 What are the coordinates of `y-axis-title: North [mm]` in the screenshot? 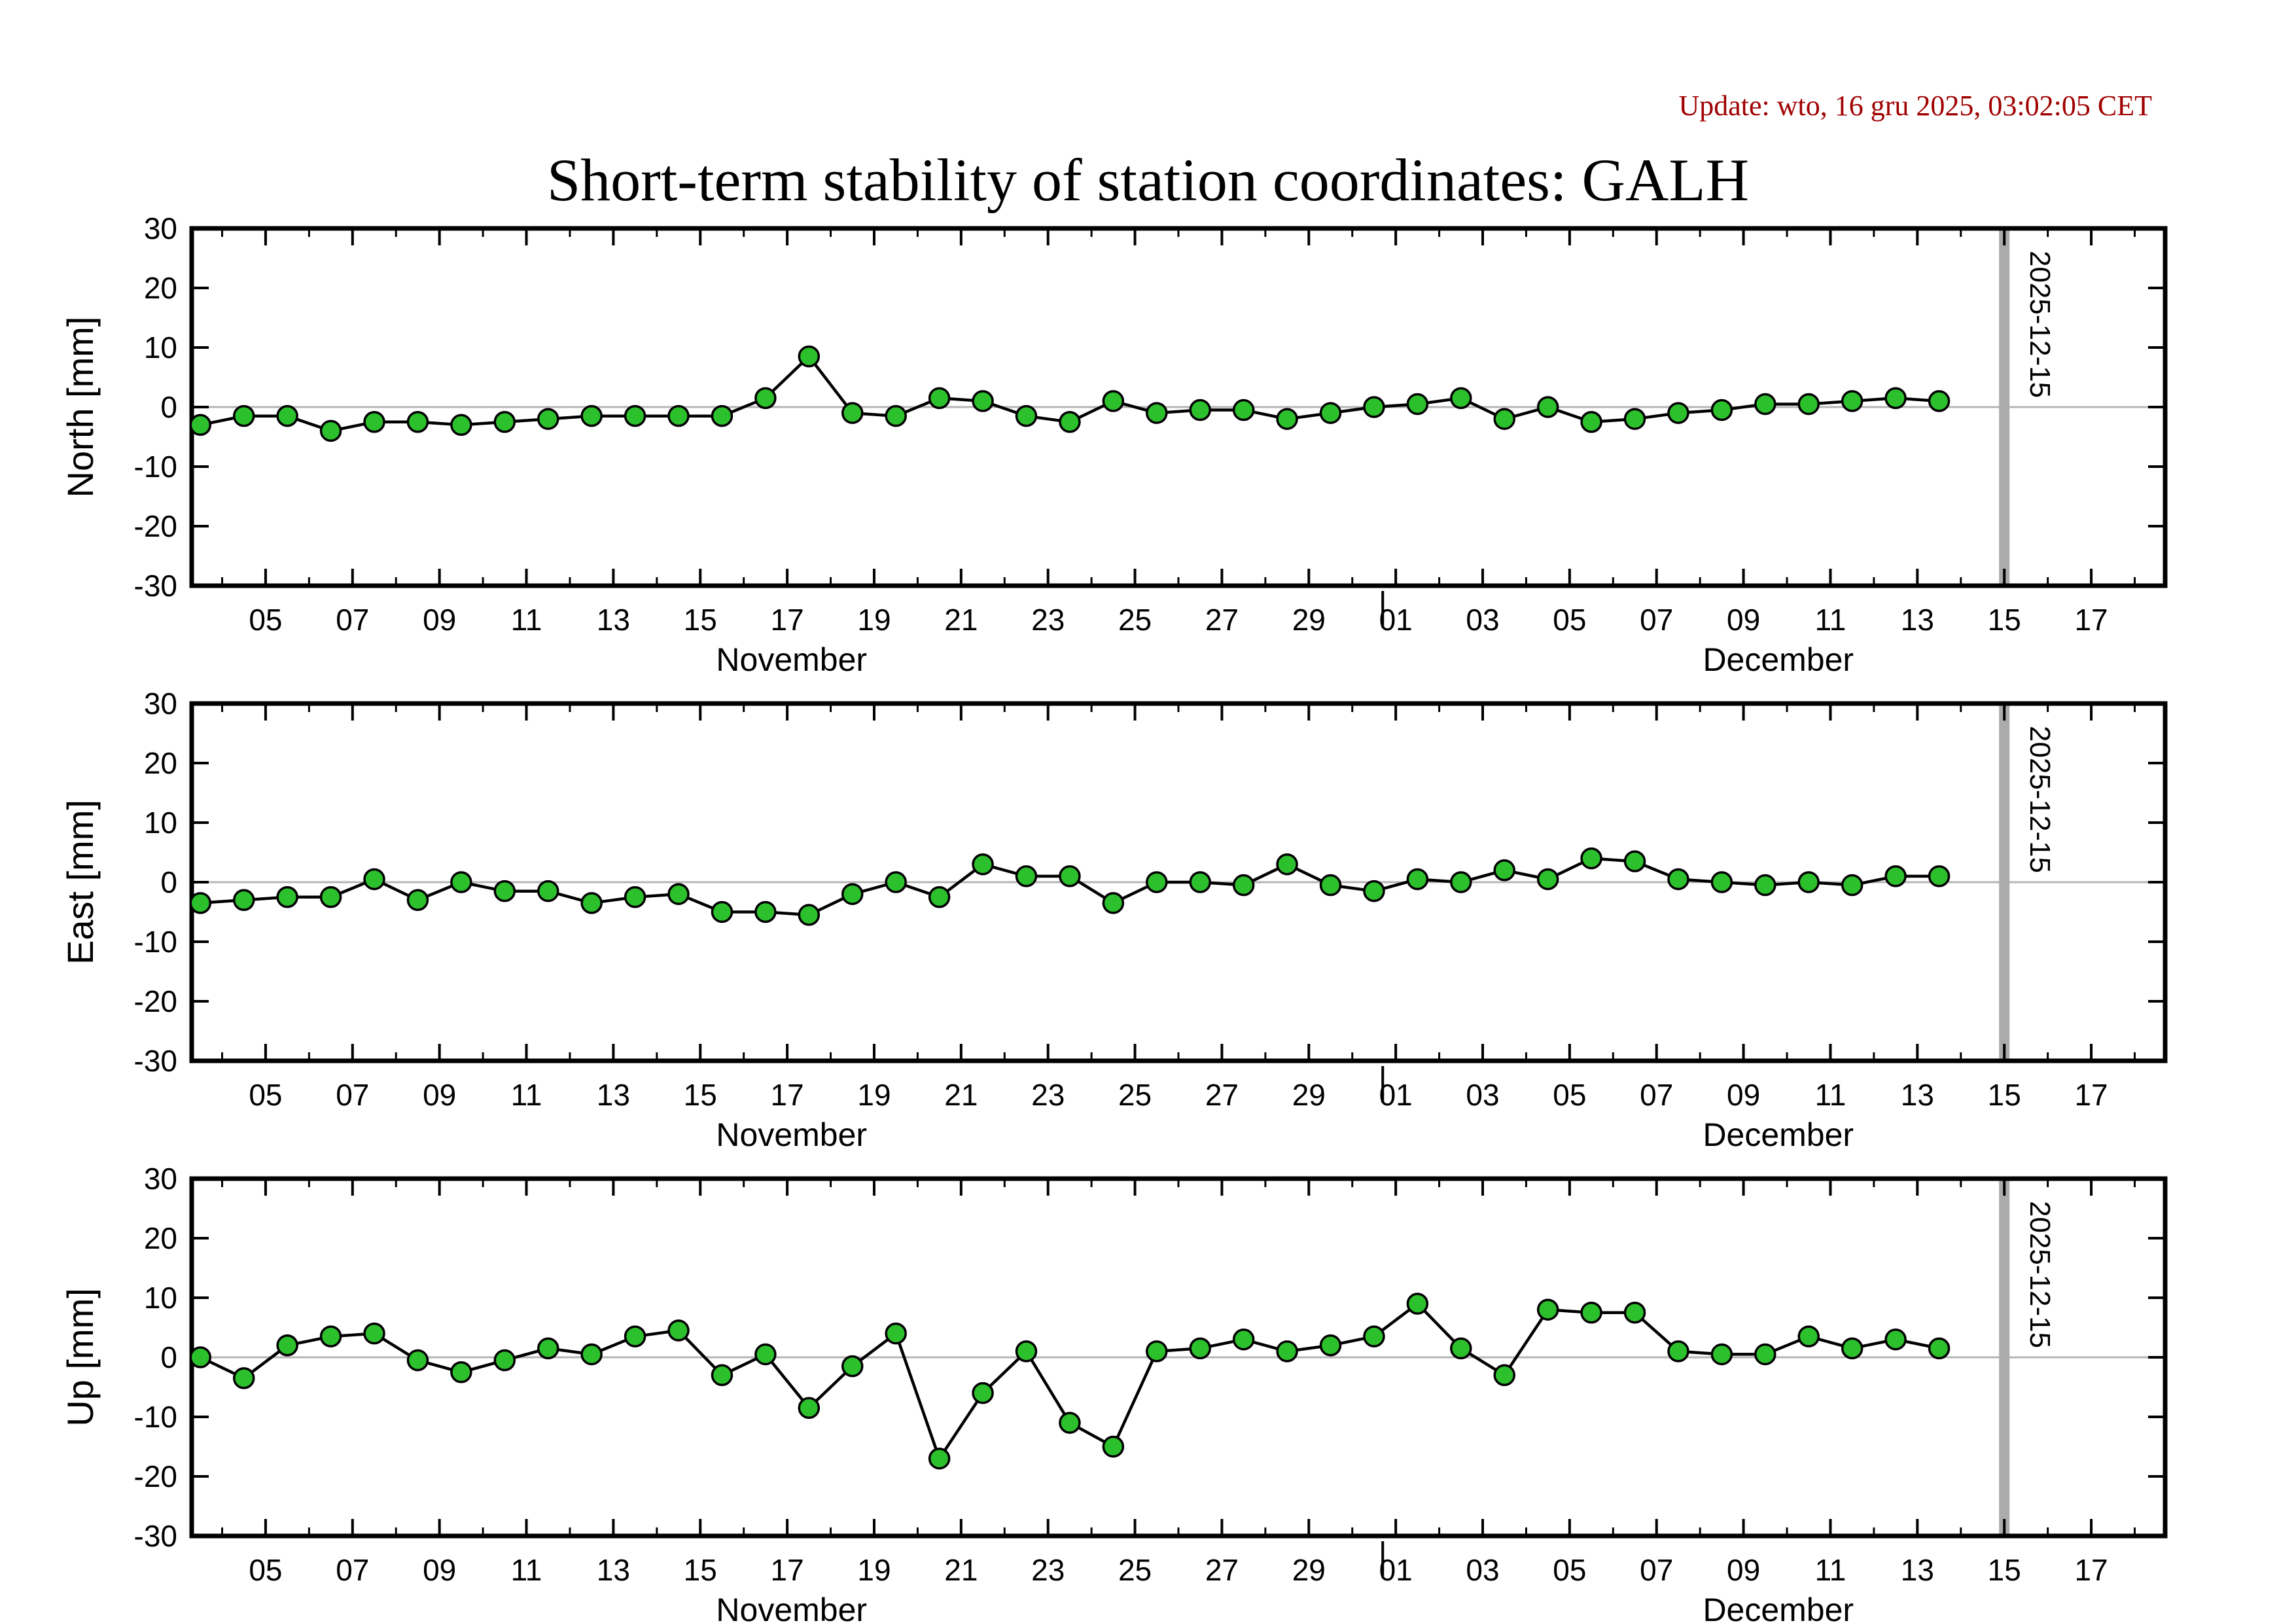 It's located at (80, 407).